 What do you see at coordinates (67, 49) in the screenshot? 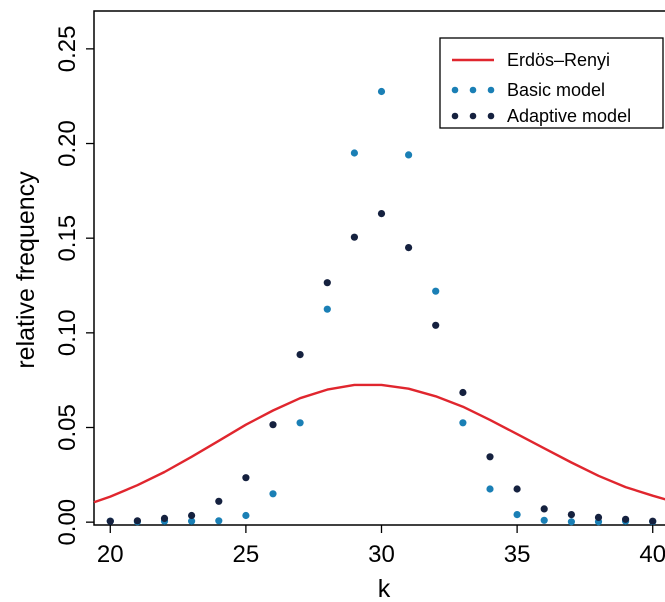
I see `y-tick-label-5: 0.25` at bounding box center [67, 49].